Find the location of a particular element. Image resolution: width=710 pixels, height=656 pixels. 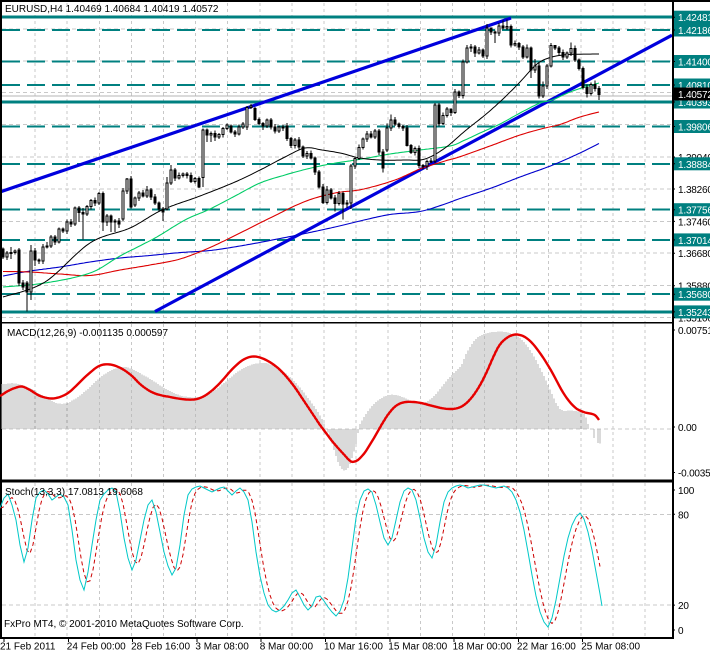

svg-text: 1.35680 is located at coordinates (694, 295).